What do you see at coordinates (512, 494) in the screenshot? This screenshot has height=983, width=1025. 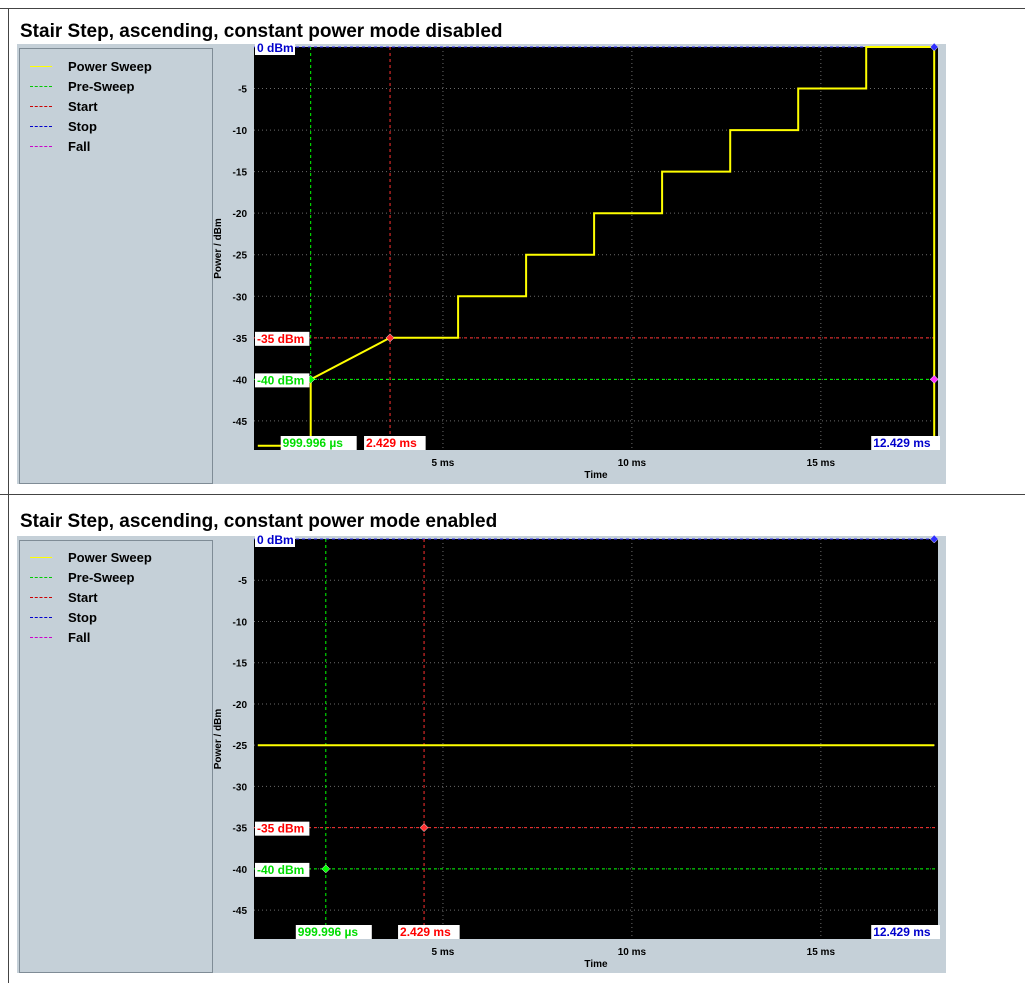 I see `middle-rule` at bounding box center [512, 494].